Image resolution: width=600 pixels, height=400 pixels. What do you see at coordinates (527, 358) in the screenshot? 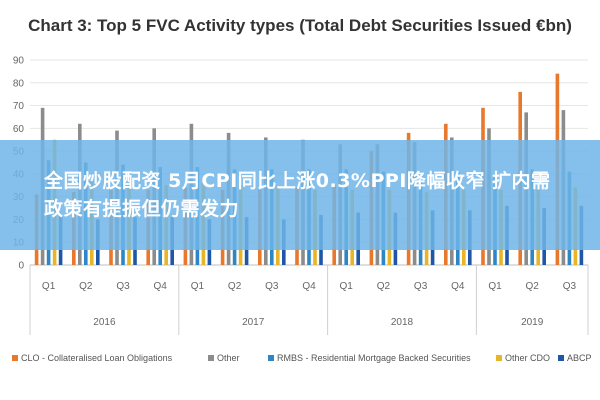
I see `legend-label: Other CDO` at bounding box center [527, 358].